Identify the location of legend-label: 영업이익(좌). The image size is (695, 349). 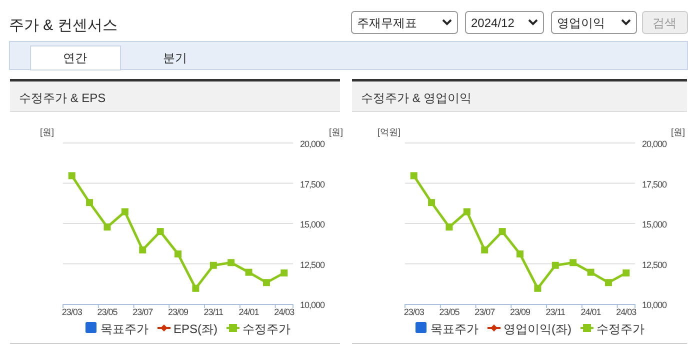
(538, 329).